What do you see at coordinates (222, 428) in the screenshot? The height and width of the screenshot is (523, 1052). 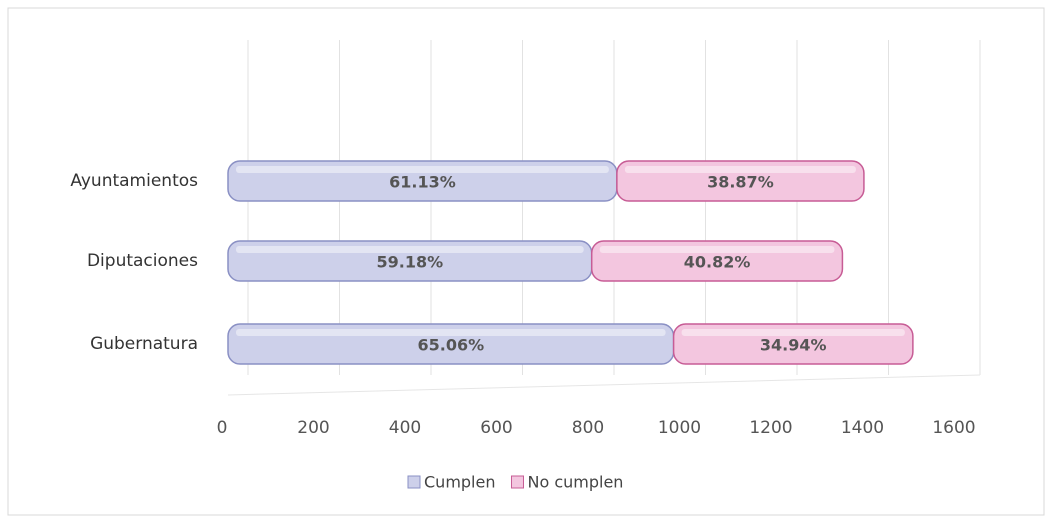 I see `x-tick-label: 0` at bounding box center [222, 428].